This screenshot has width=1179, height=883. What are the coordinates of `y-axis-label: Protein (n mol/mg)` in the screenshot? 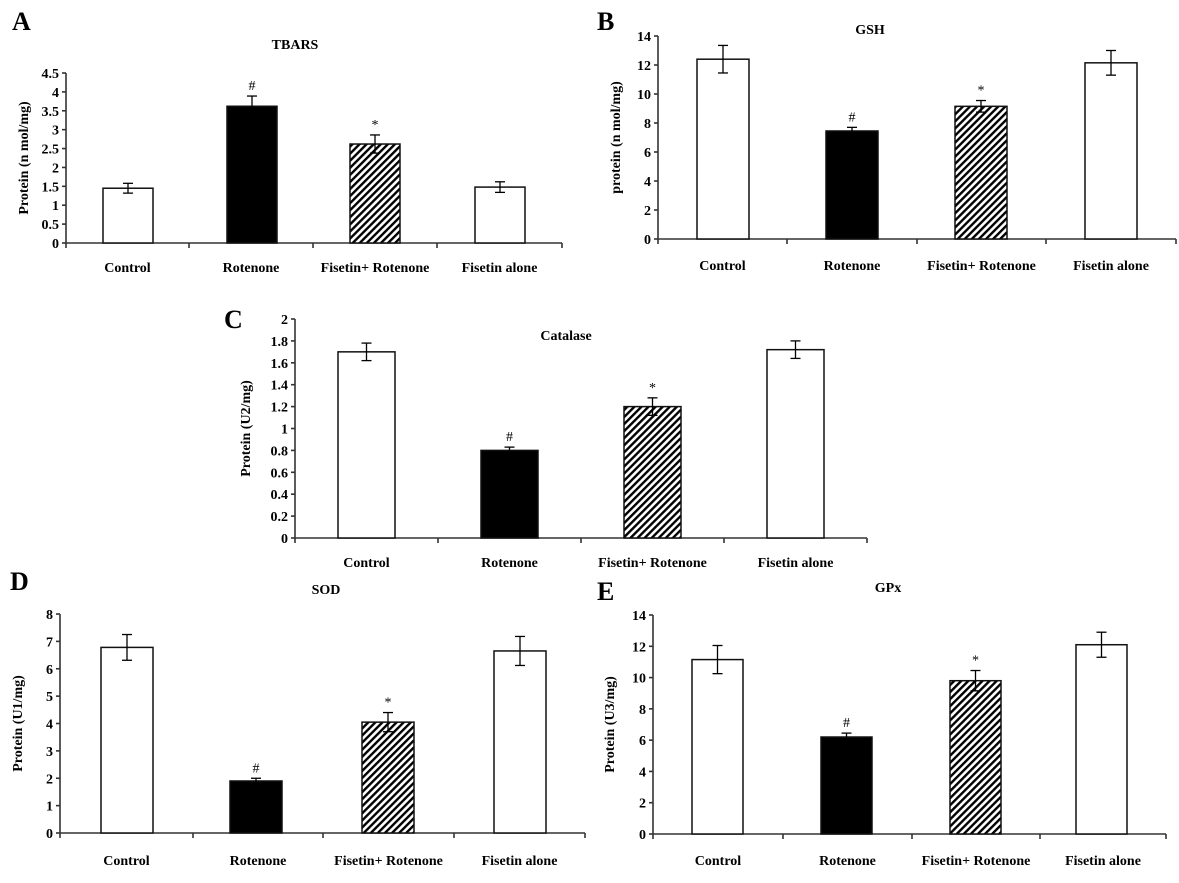 It's located at (24, 158).